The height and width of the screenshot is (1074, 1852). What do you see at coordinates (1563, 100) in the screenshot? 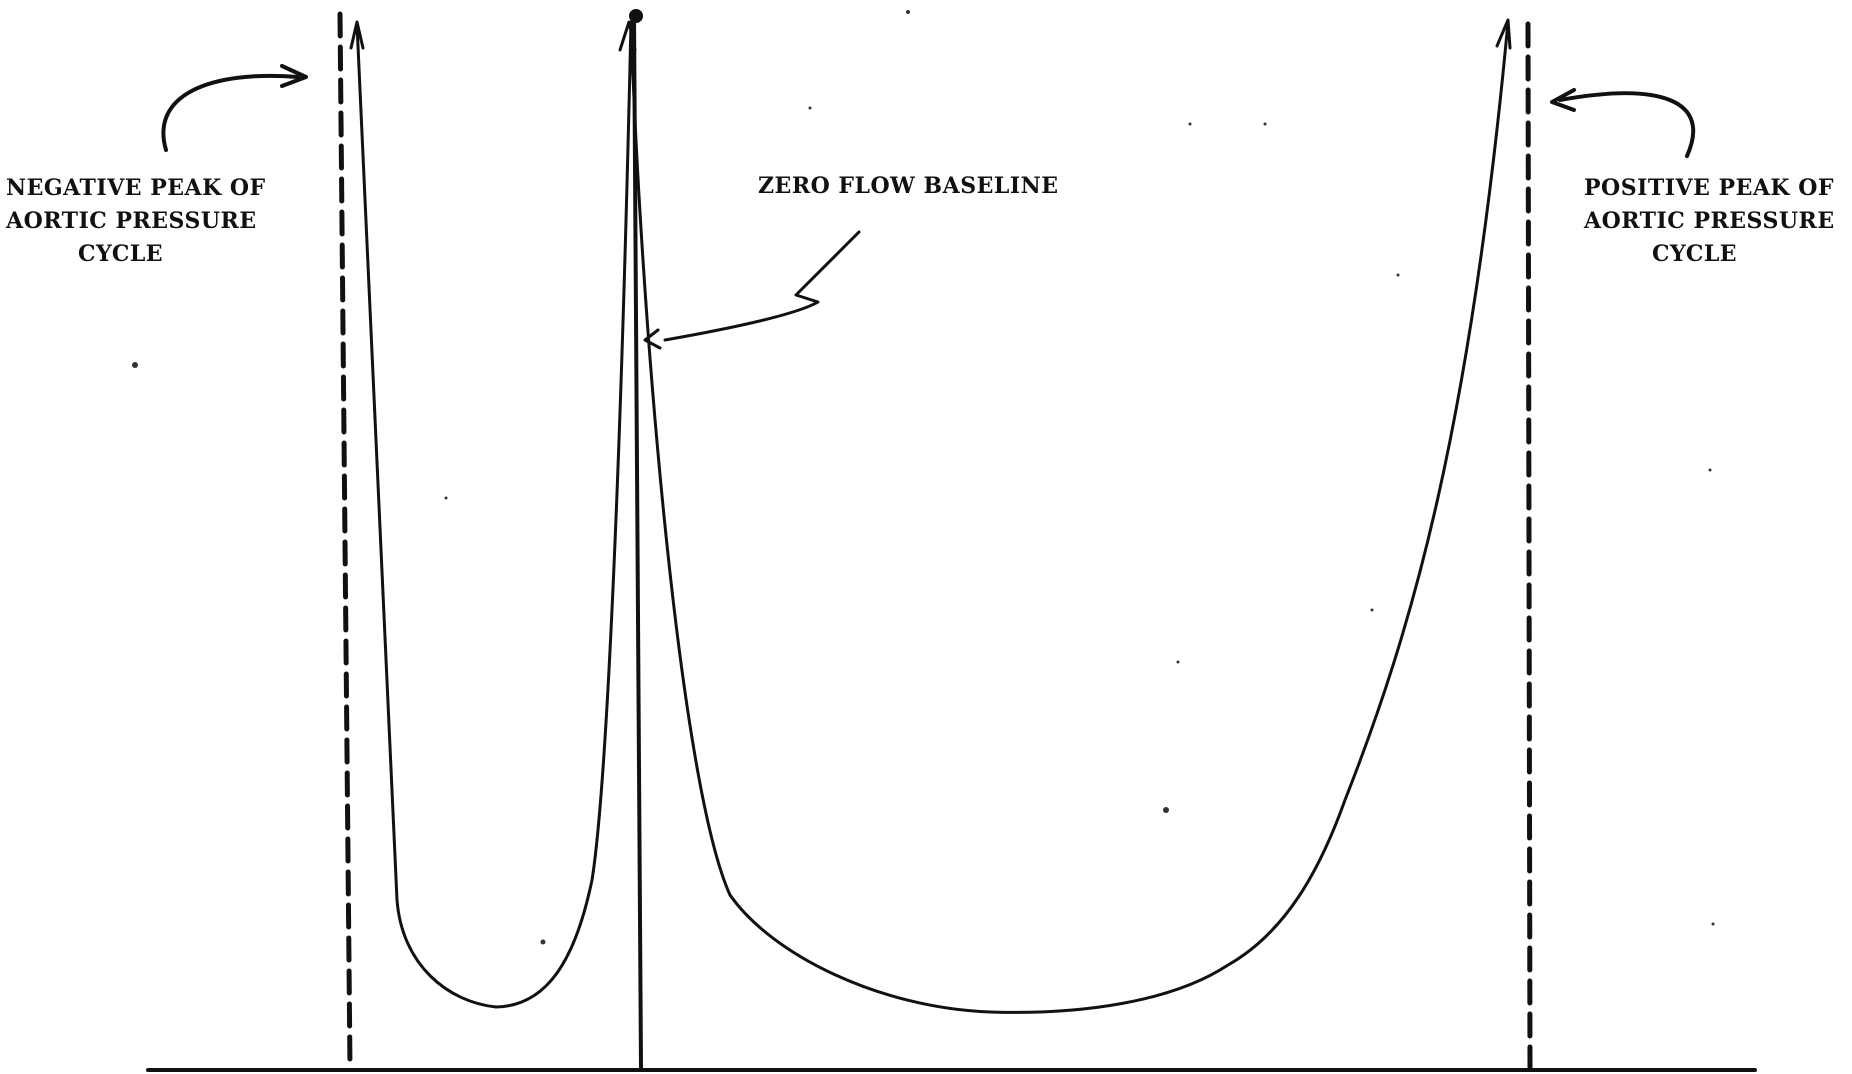
I see `positive-peak-pointer-arrowhead` at bounding box center [1563, 100].